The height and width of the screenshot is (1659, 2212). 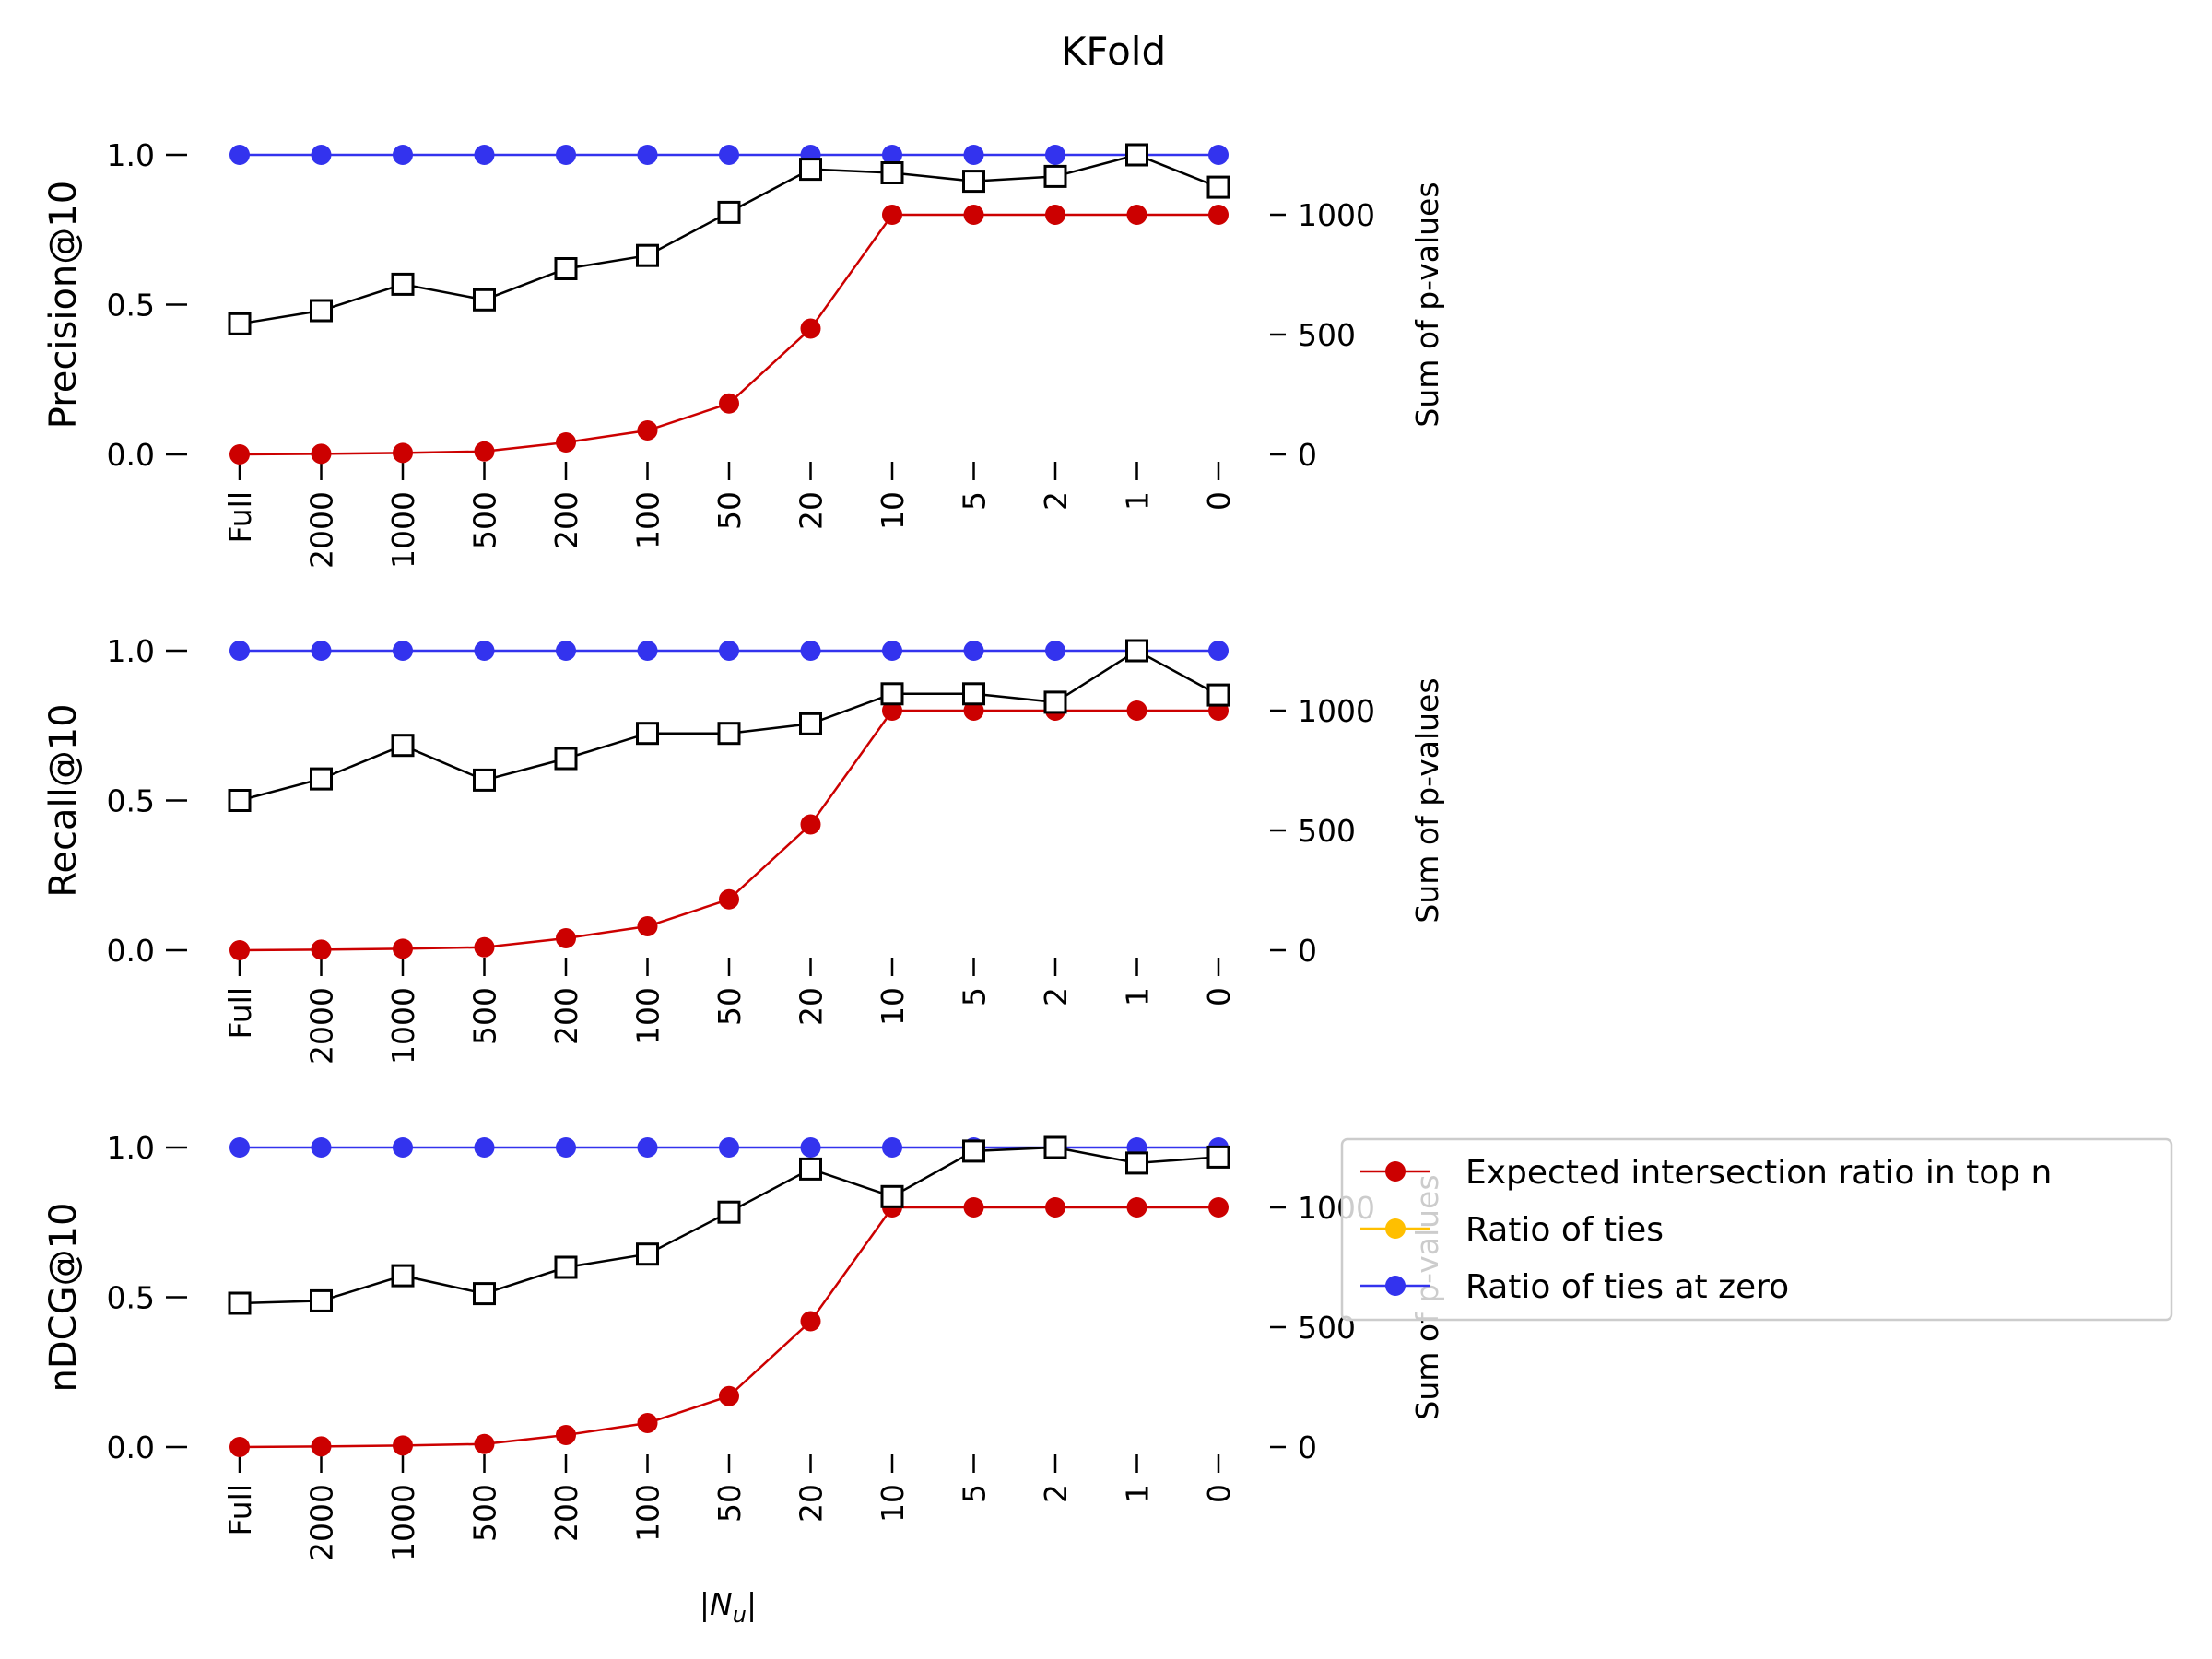 What do you see at coordinates (1758, 1173) in the screenshot?
I see `legend-label-0: Expected intersection ratio in top n` at bounding box center [1758, 1173].